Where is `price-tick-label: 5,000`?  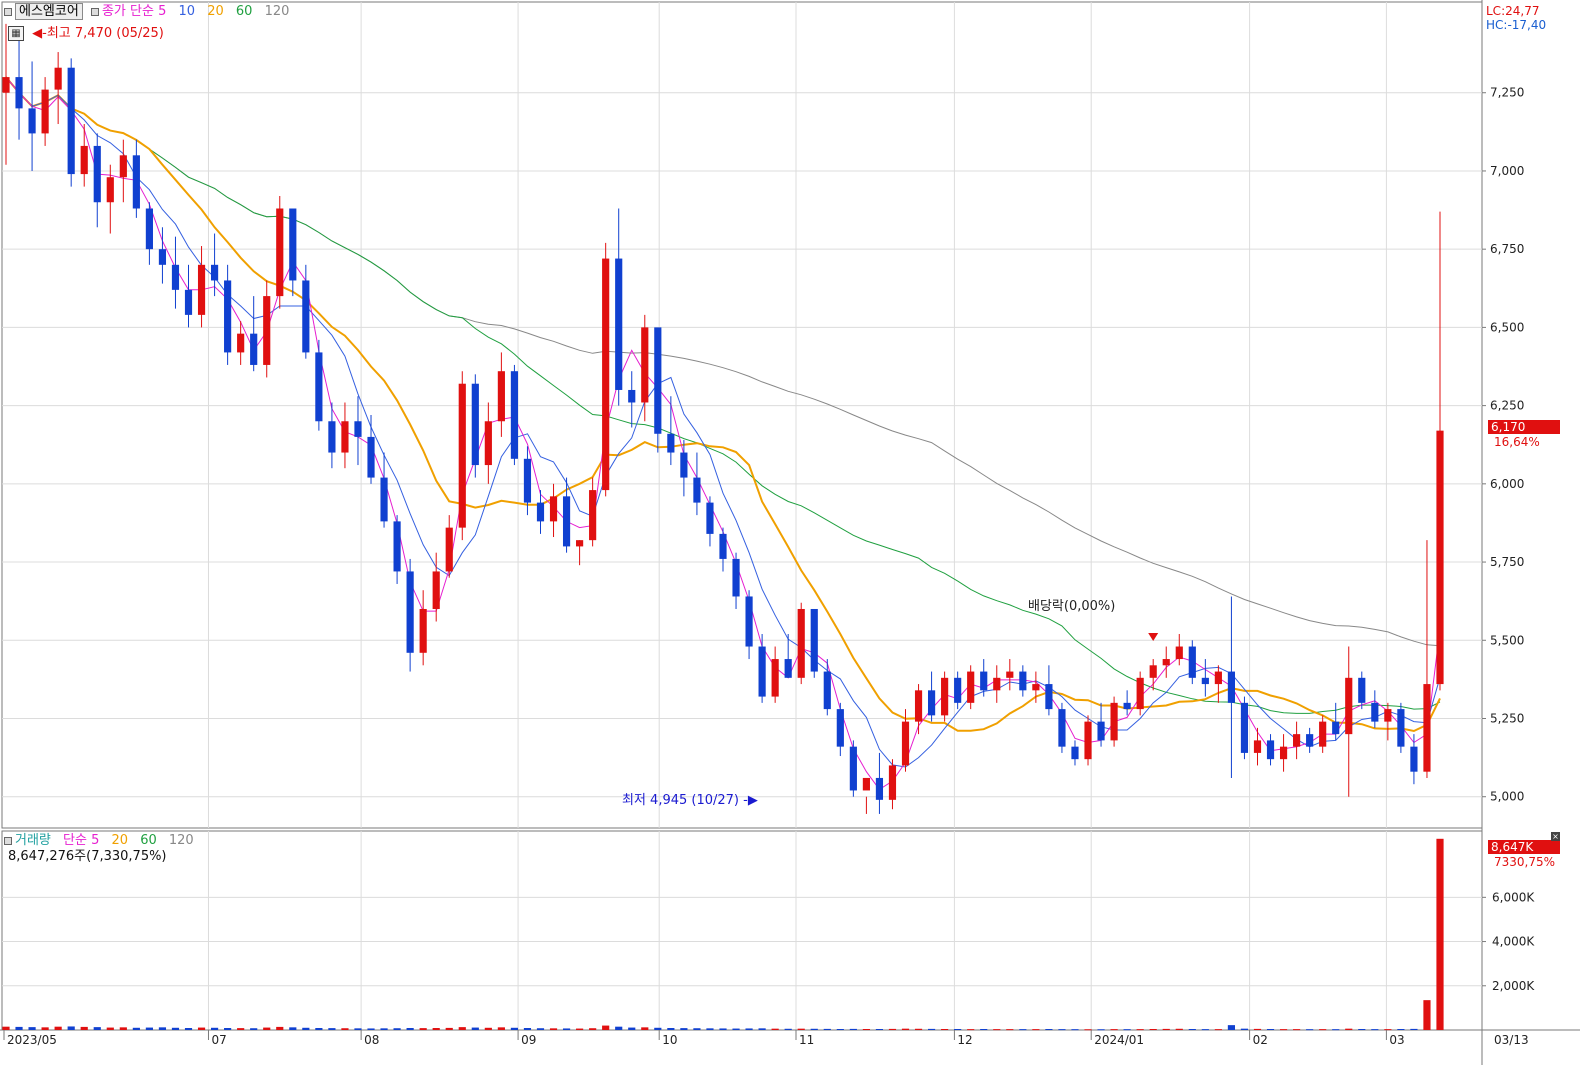 price-tick-label: 5,000 is located at coordinates (1507, 797).